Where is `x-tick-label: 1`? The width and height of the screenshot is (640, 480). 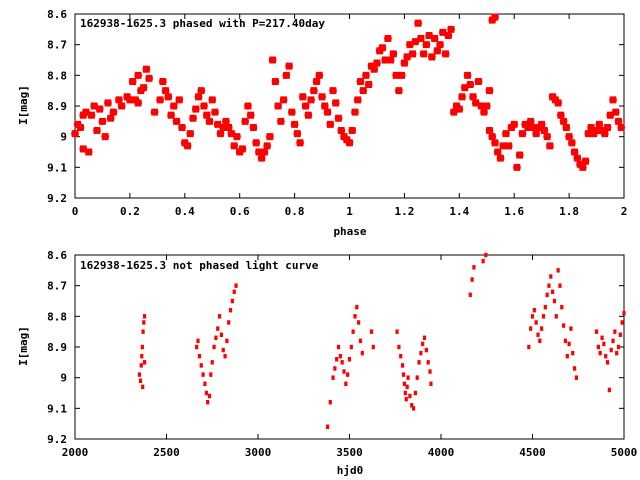 x-tick-label: 1 is located at coordinates (349, 211).